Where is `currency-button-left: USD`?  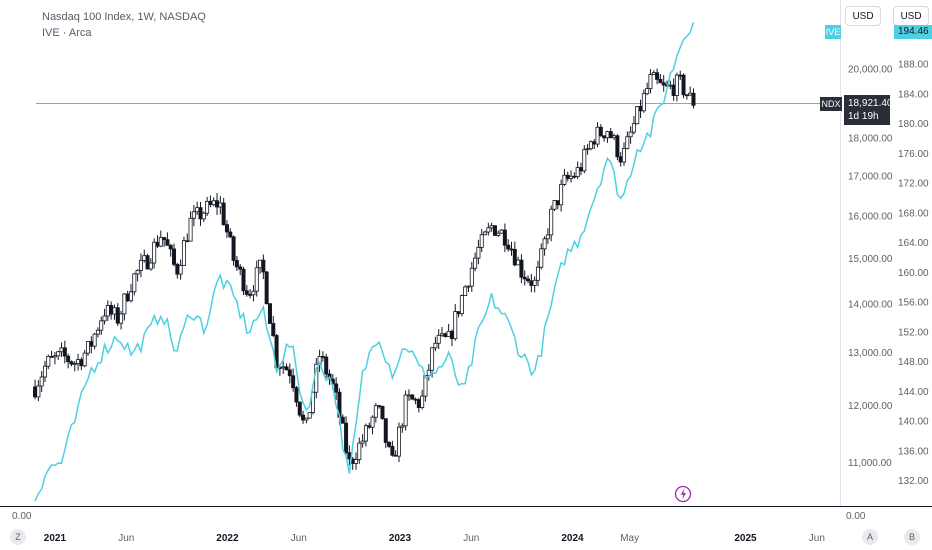 currency-button-left: USD is located at coordinates (863, 16).